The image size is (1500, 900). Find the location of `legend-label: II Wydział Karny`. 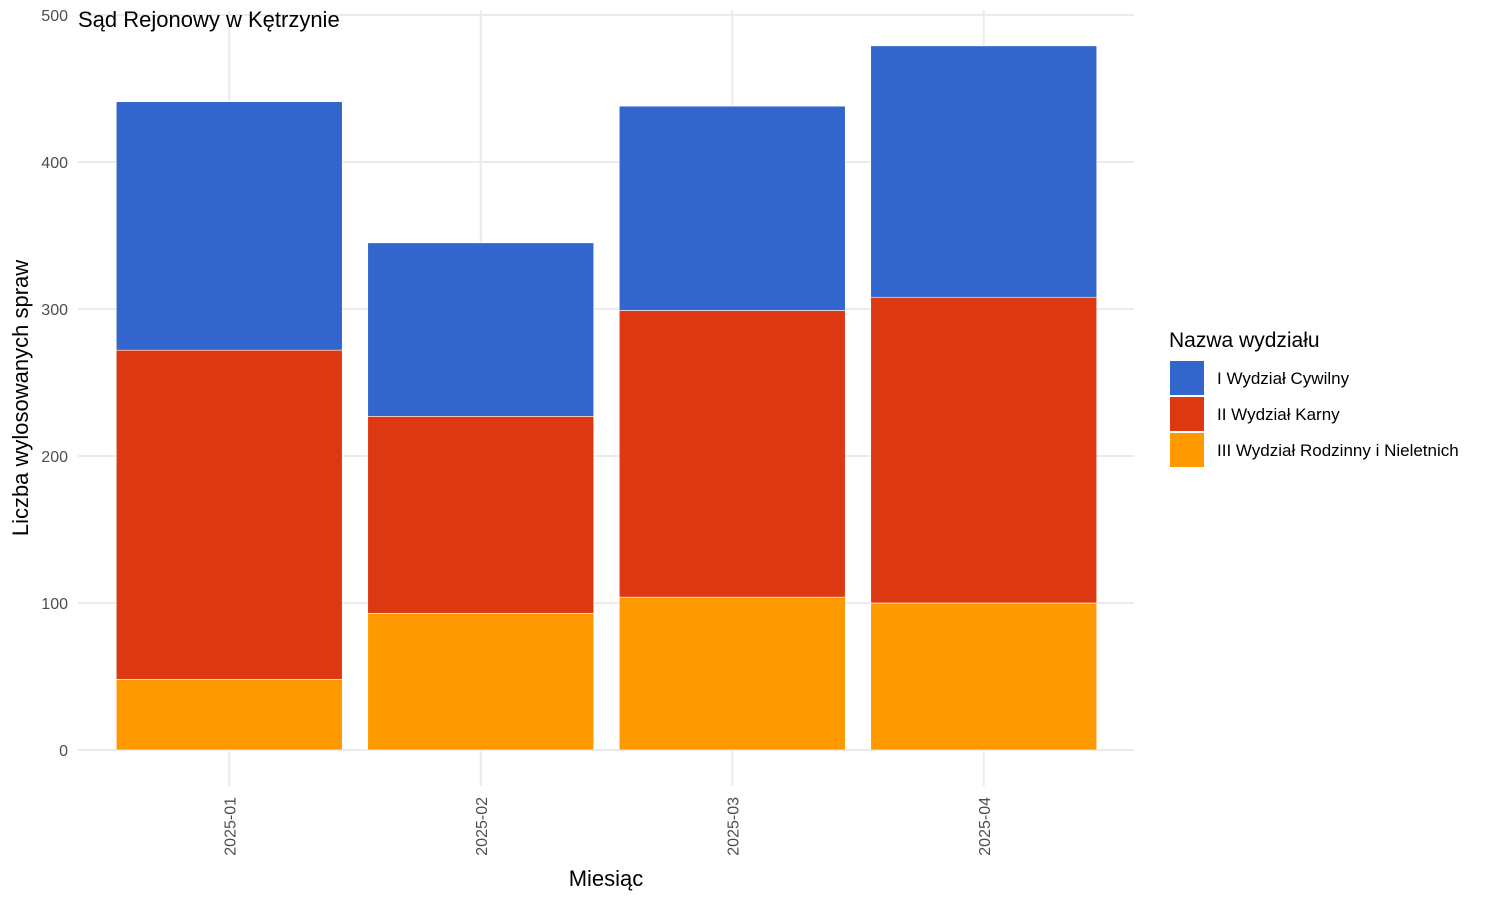

legend-label: II Wydział Karny is located at coordinates (1278, 414).